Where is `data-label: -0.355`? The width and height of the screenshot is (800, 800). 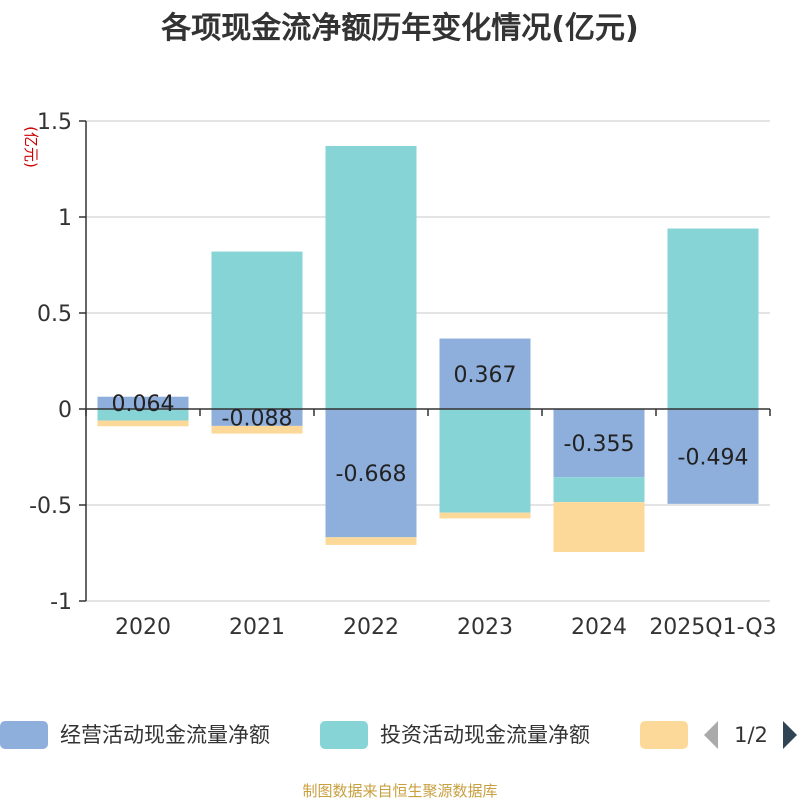 data-label: -0.355 is located at coordinates (599, 444).